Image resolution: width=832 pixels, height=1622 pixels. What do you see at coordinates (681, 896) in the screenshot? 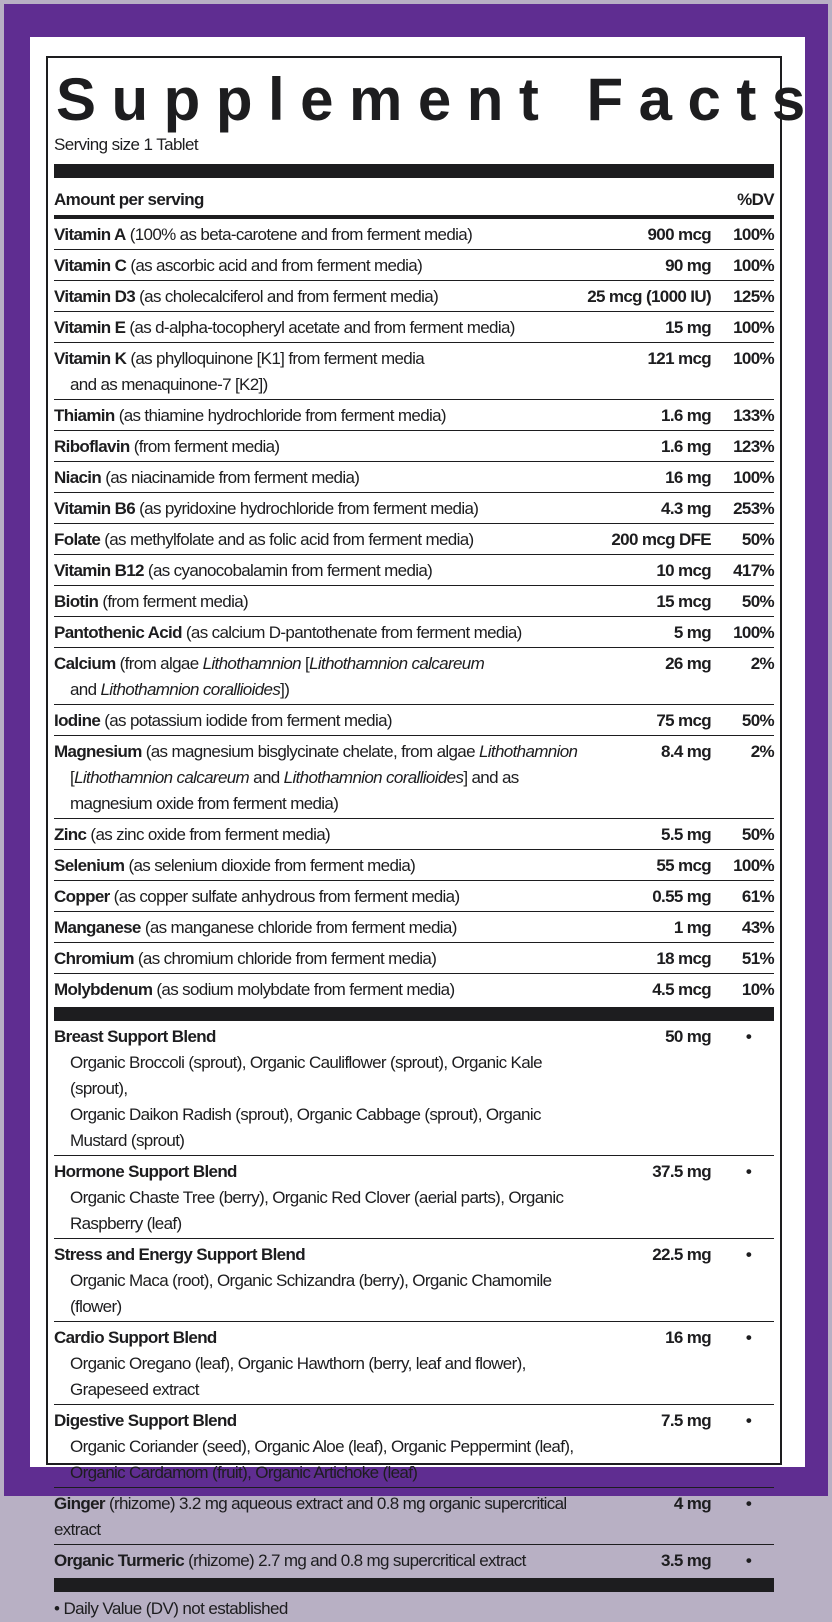
I see `amount: 0.55 mg` at bounding box center [681, 896].